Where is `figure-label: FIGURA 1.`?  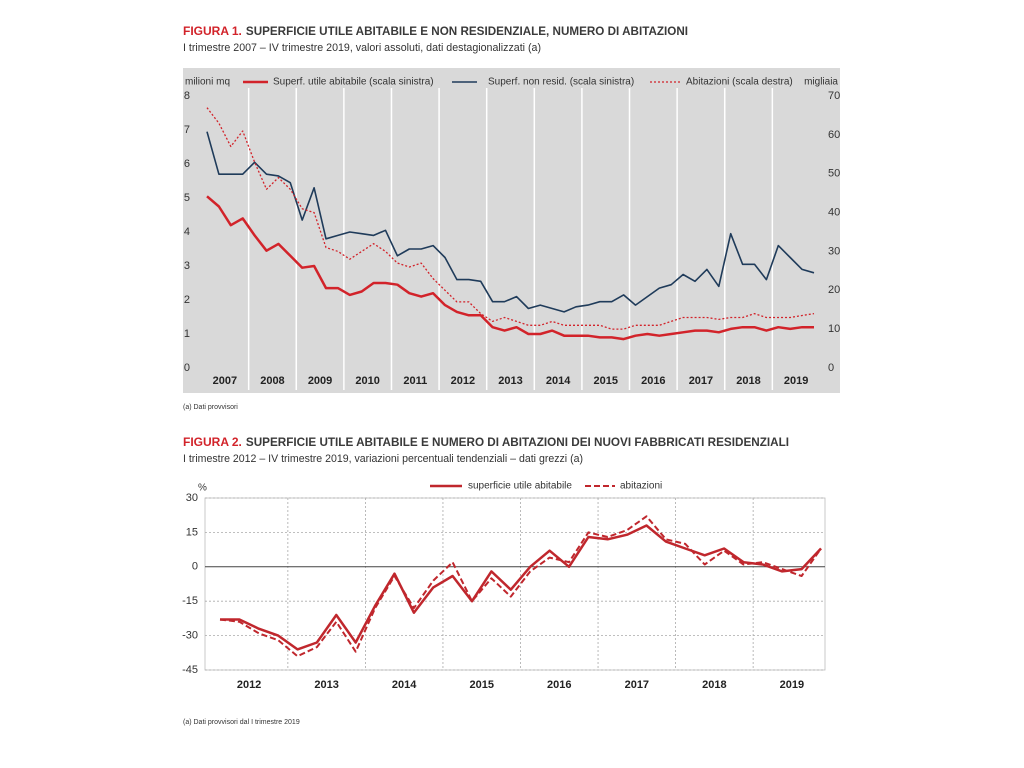
figure-label: FIGURA 1. is located at coordinates (212, 31).